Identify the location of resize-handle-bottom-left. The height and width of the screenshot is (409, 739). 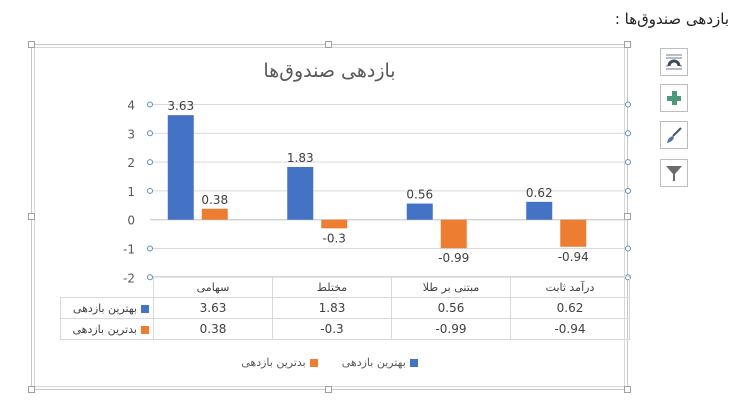
(31, 389).